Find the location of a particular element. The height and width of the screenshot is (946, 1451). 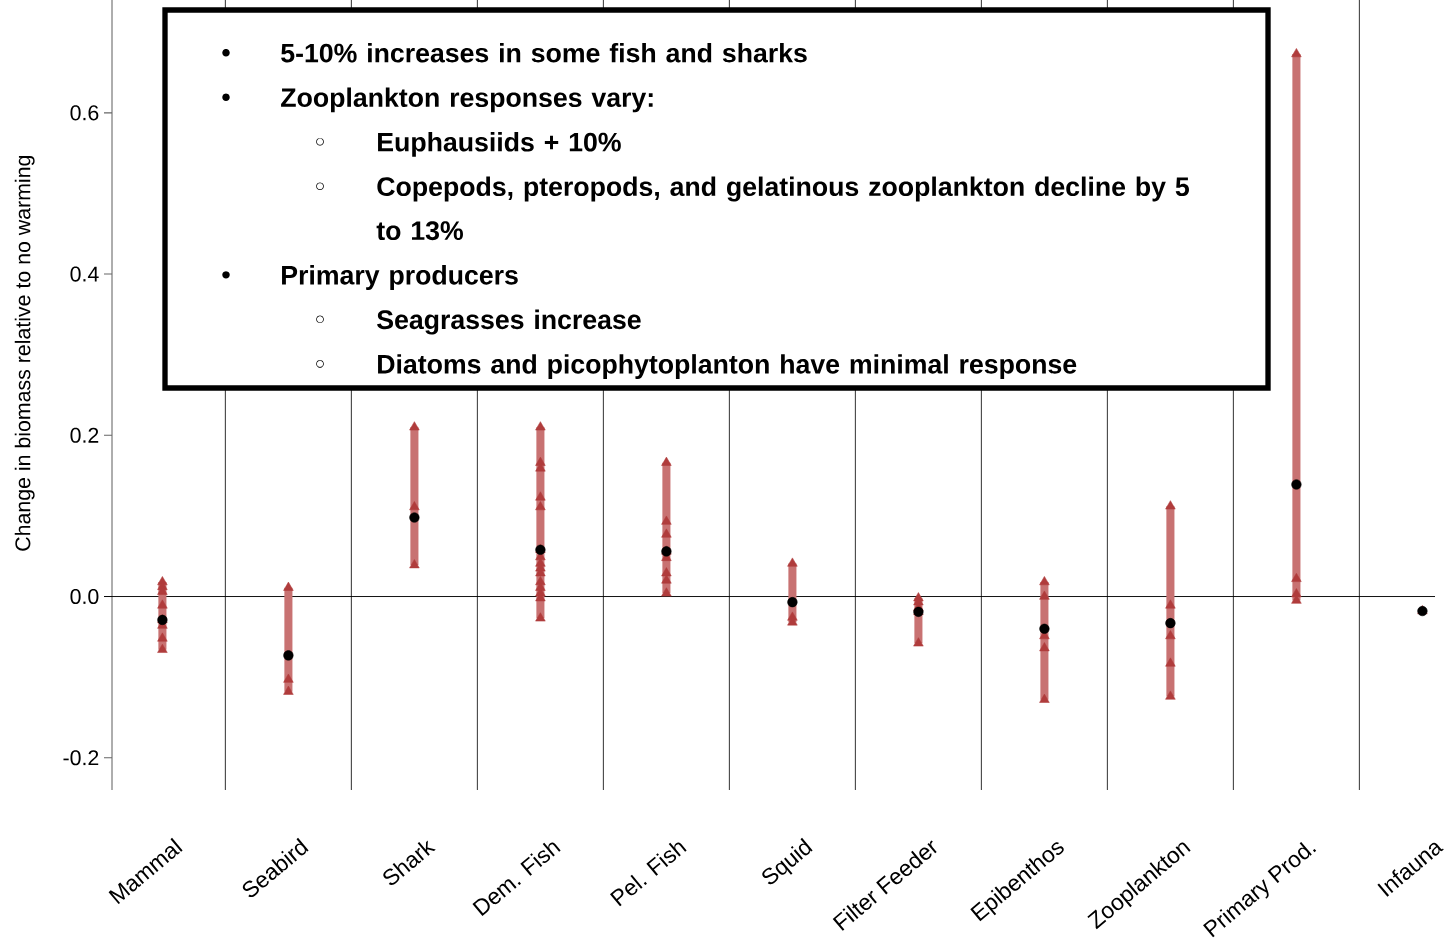

annotation: Diatoms and picophytoplanton have minimal response is located at coordinates (727, 366).